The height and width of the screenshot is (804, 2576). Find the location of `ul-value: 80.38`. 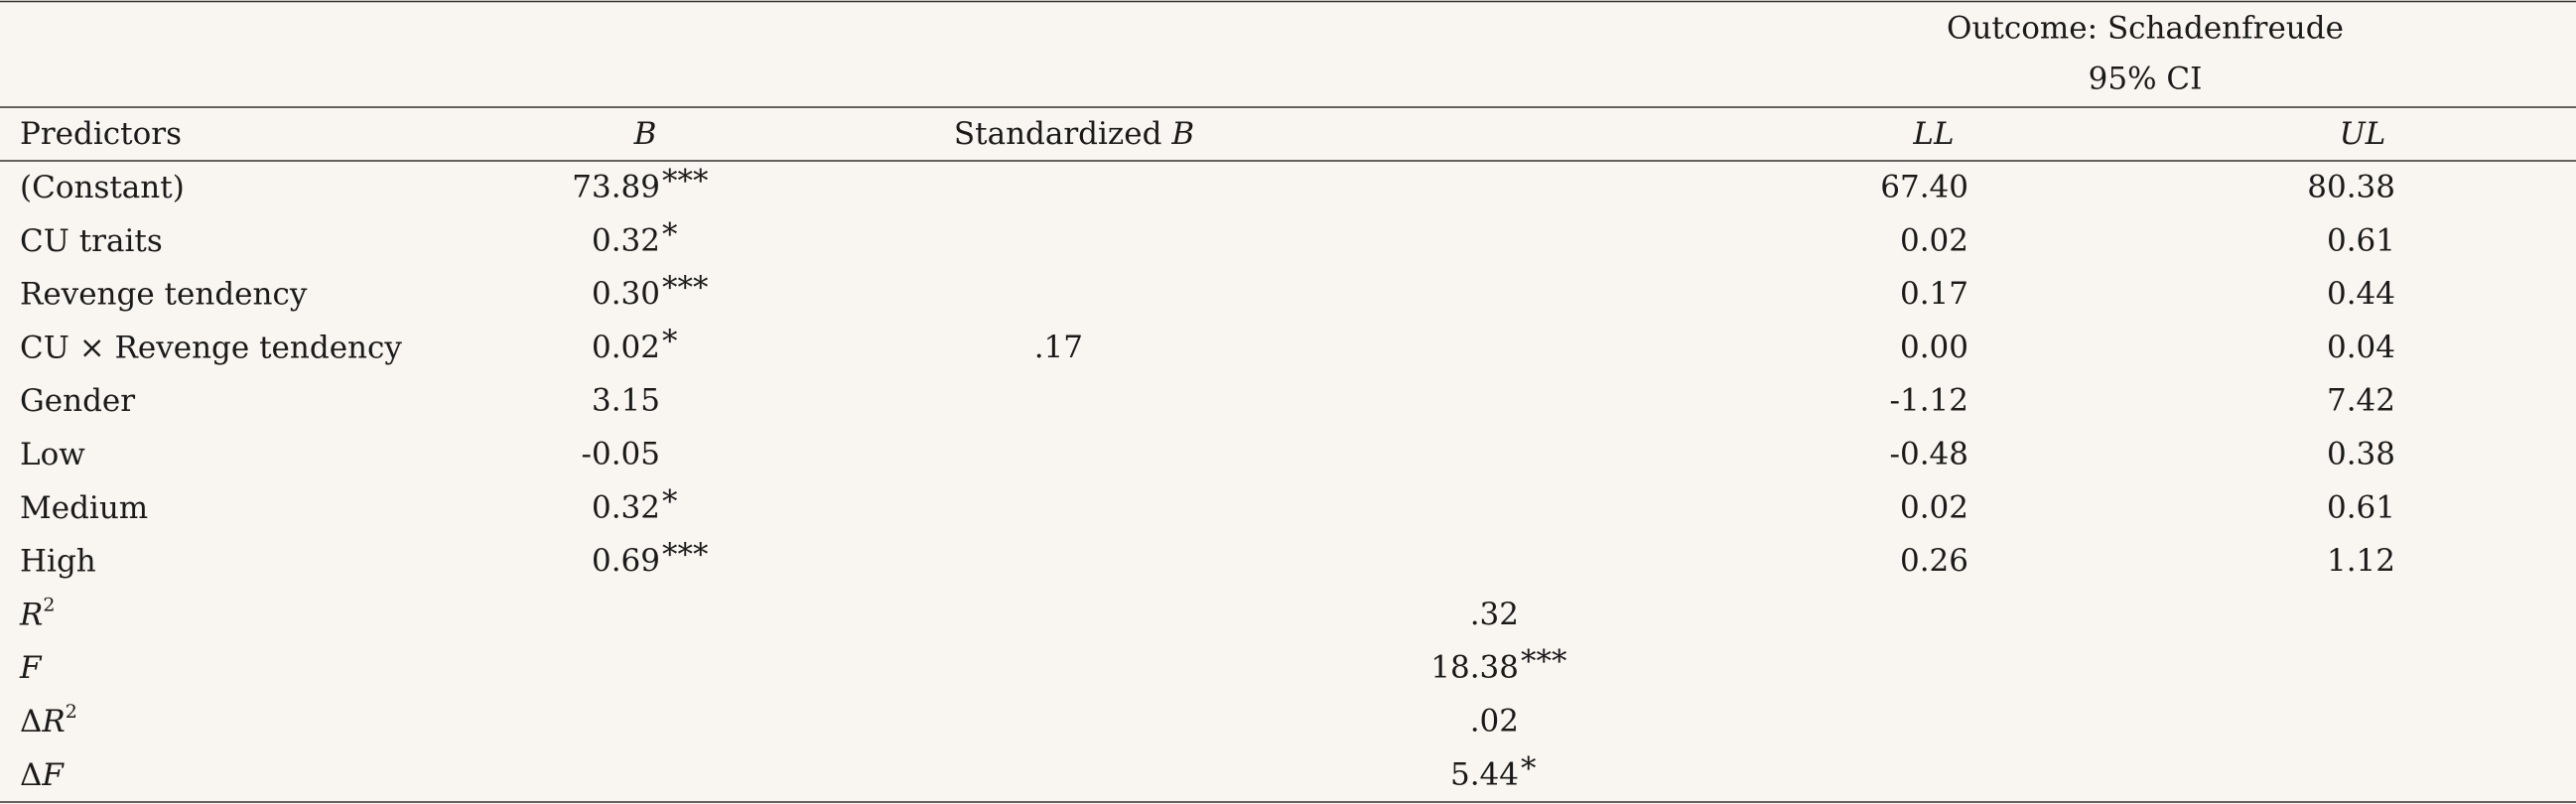

ul-value: 80.38 is located at coordinates (2351, 187).